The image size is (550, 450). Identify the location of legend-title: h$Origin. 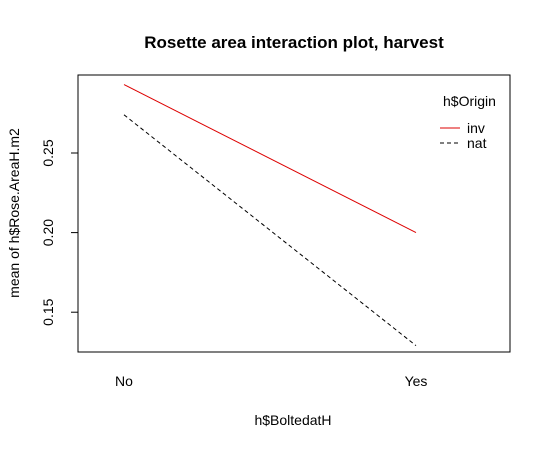
(469, 101).